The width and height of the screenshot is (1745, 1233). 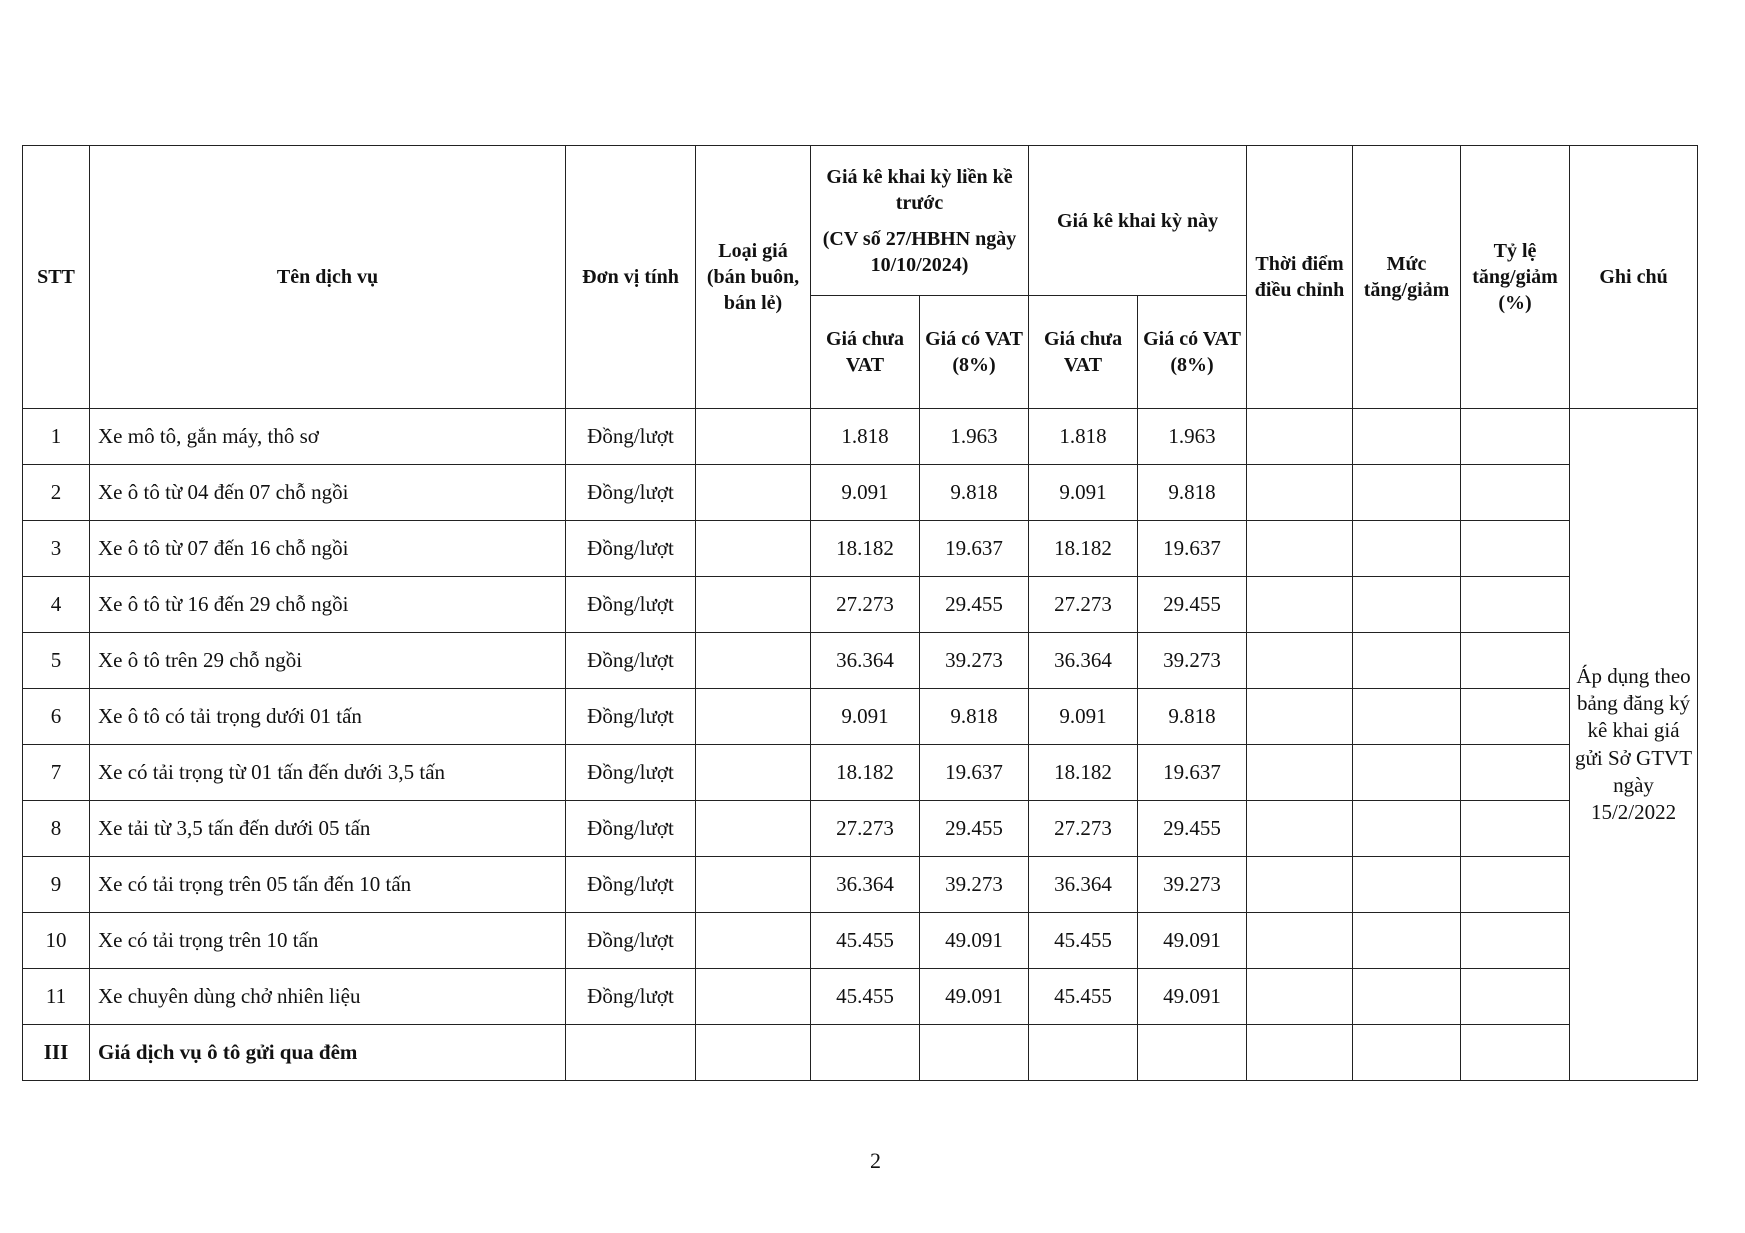 I want to click on header-cell: STT, so click(x=56, y=277).